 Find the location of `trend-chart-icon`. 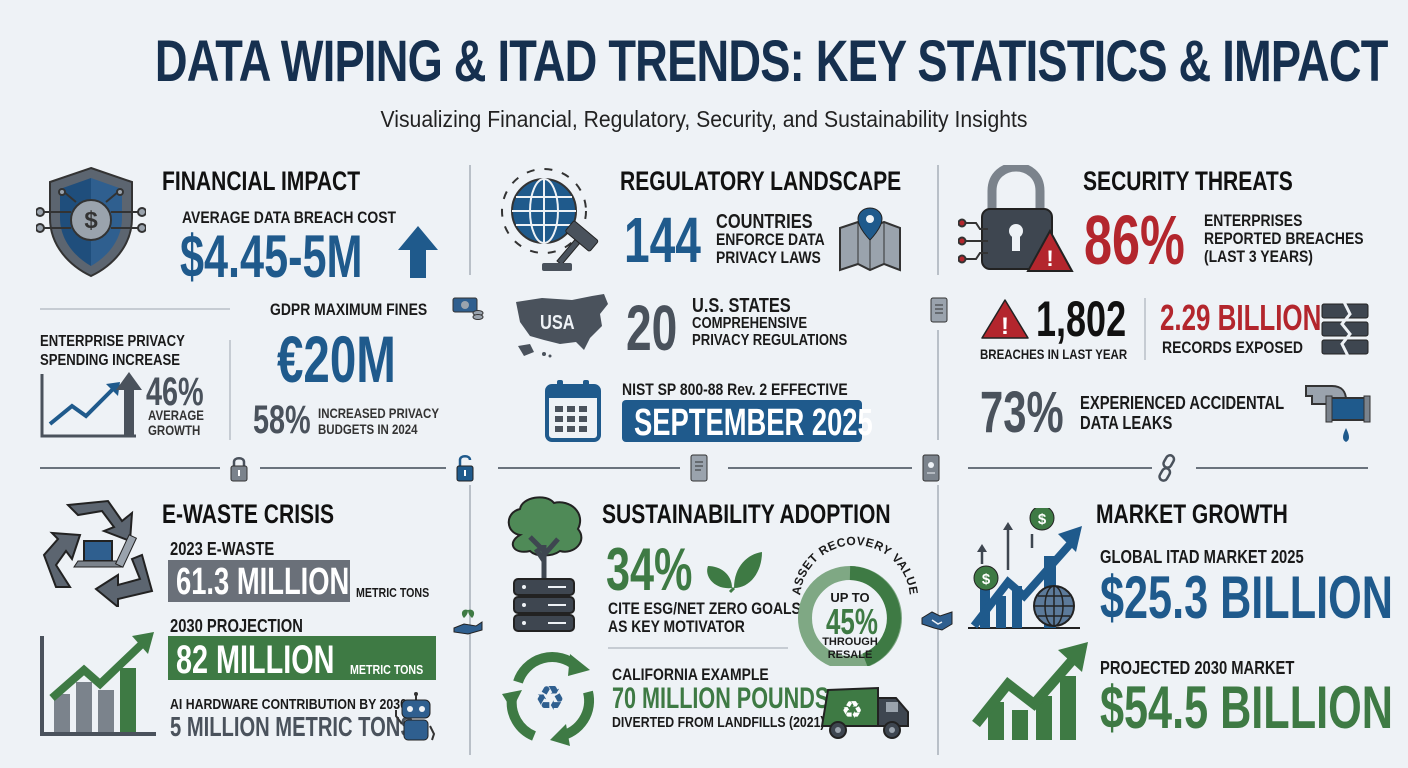

trend-chart-icon is located at coordinates (90, 405).